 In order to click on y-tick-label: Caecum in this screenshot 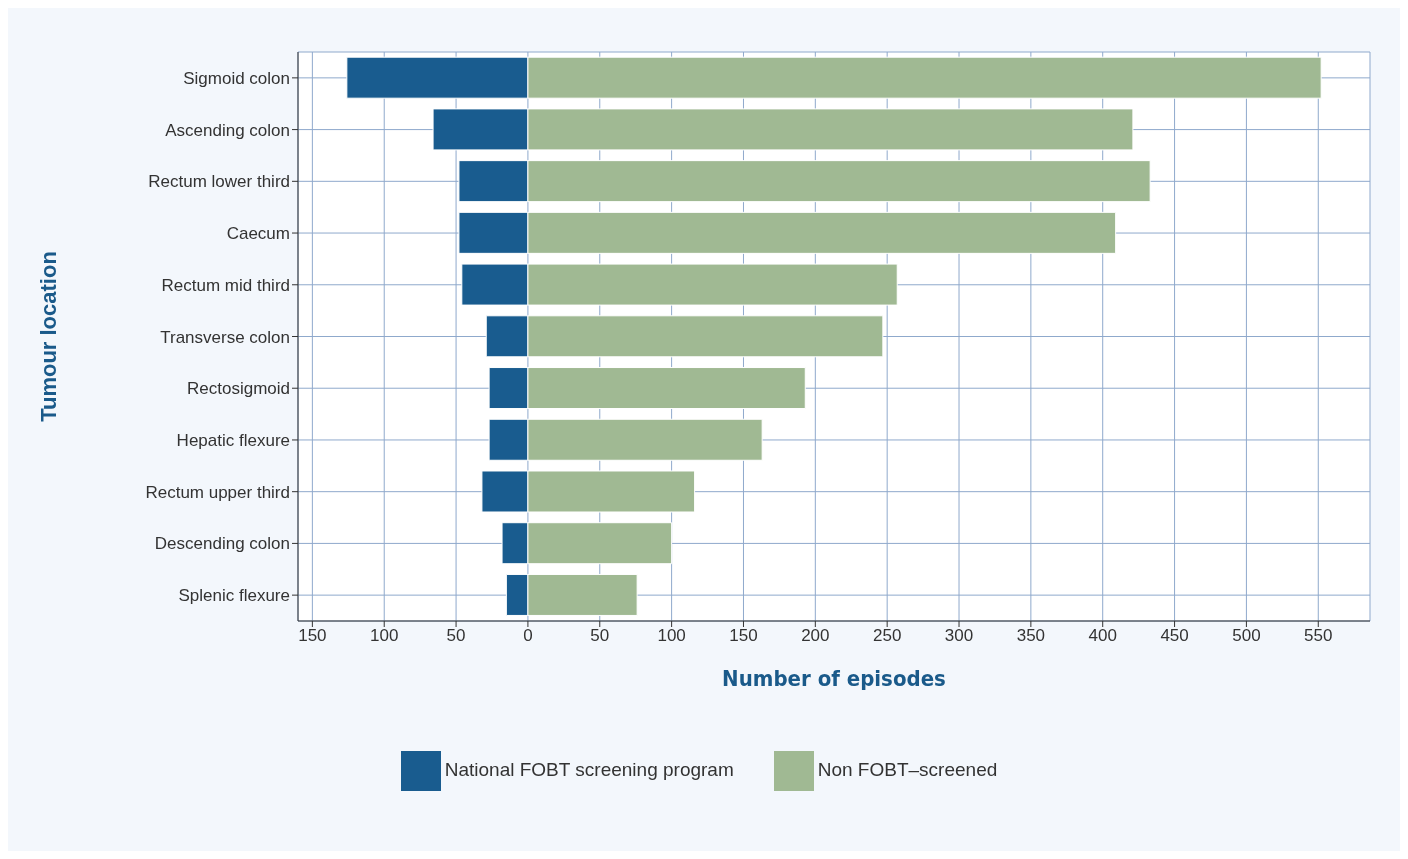, I will do `click(258, 234)`.